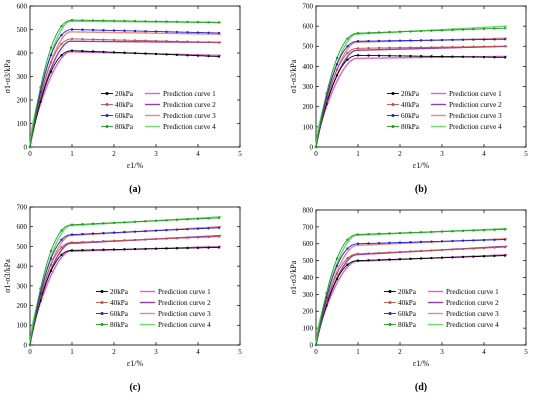  I want to click on legend-label: 60kPa, so click(124, 116).